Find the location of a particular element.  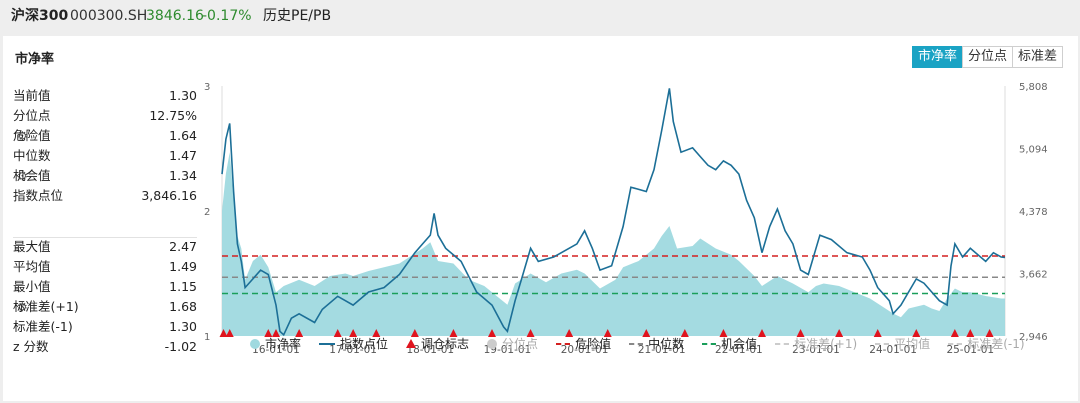

stat-row: 标准差(-1) 1.30 is located at coordinates (105, 327).